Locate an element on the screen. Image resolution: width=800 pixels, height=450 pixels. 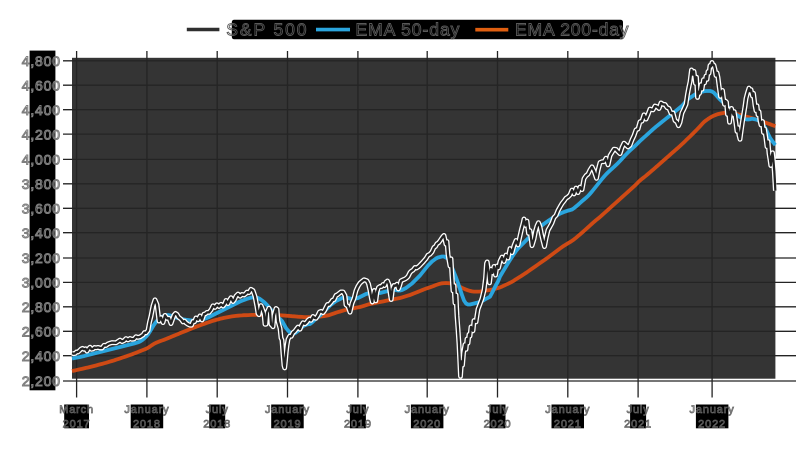
svg-text: 2017 is located at coordinates (77, 425).